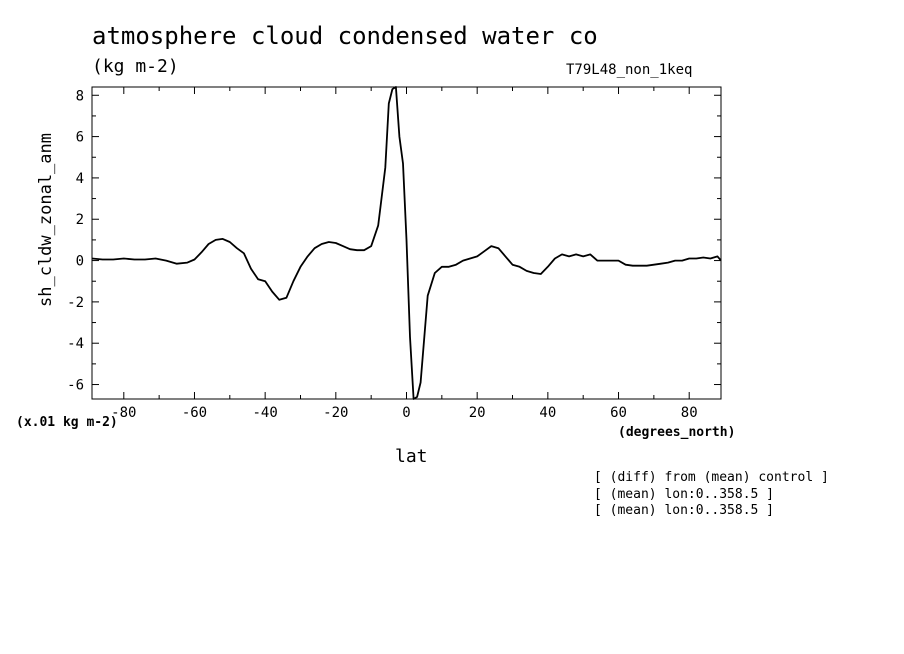 The width and height of the screenshot is (904, 654). Describe the element at coordinates (80, 96) in the screenshot. I see `y-tick-label: 8` at that location.